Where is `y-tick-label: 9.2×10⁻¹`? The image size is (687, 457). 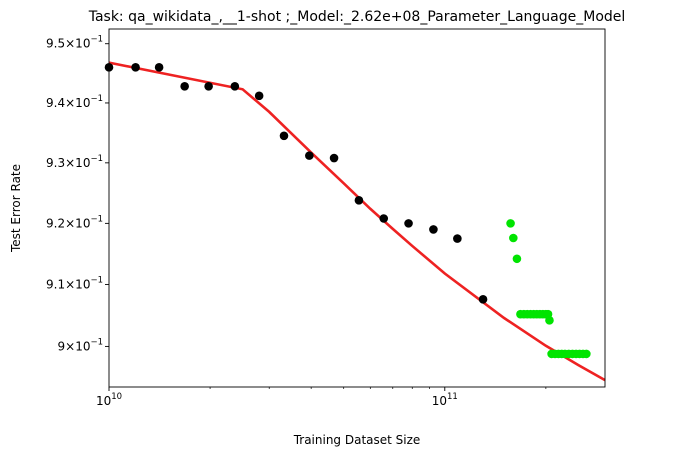 y-tick-label: 9.2×10⁻¹ is located at coordinates (74, 222).